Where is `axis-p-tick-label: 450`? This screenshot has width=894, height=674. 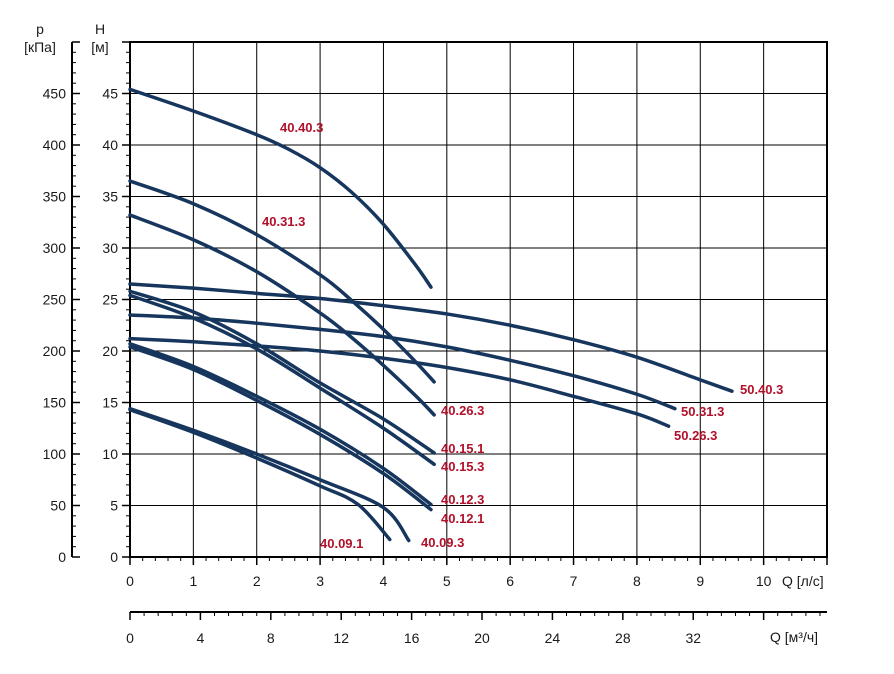 axis-p-tick-label: 450 is located at coordinates (55, 94).